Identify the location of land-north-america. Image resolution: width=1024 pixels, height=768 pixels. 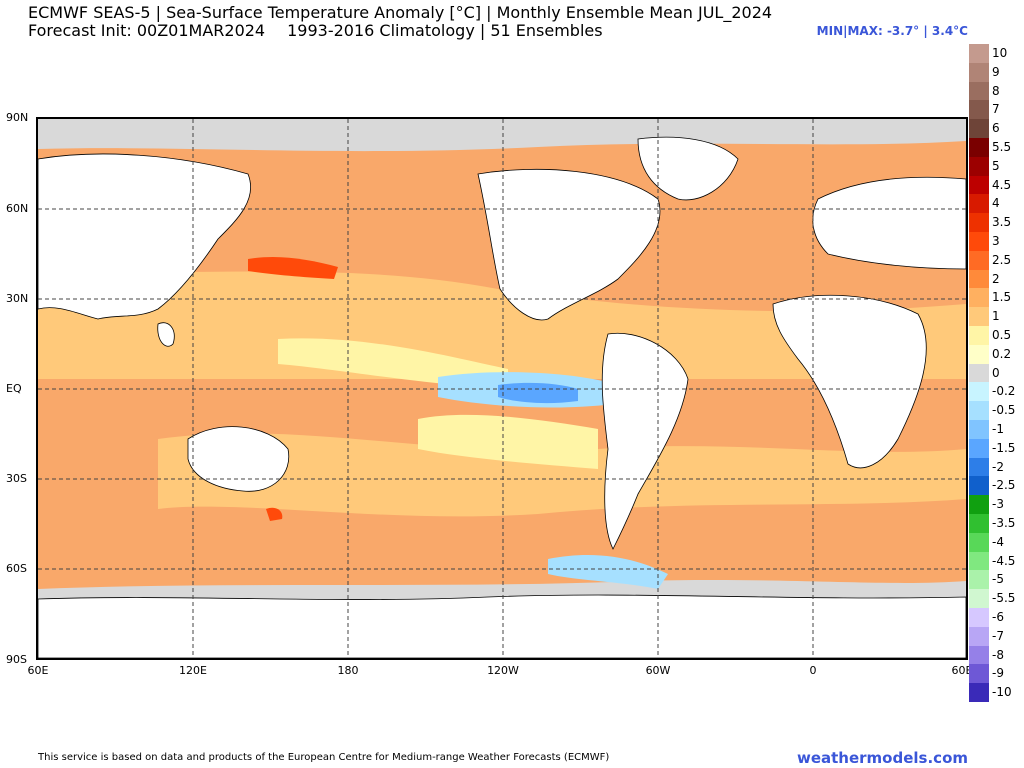
(569, 244).